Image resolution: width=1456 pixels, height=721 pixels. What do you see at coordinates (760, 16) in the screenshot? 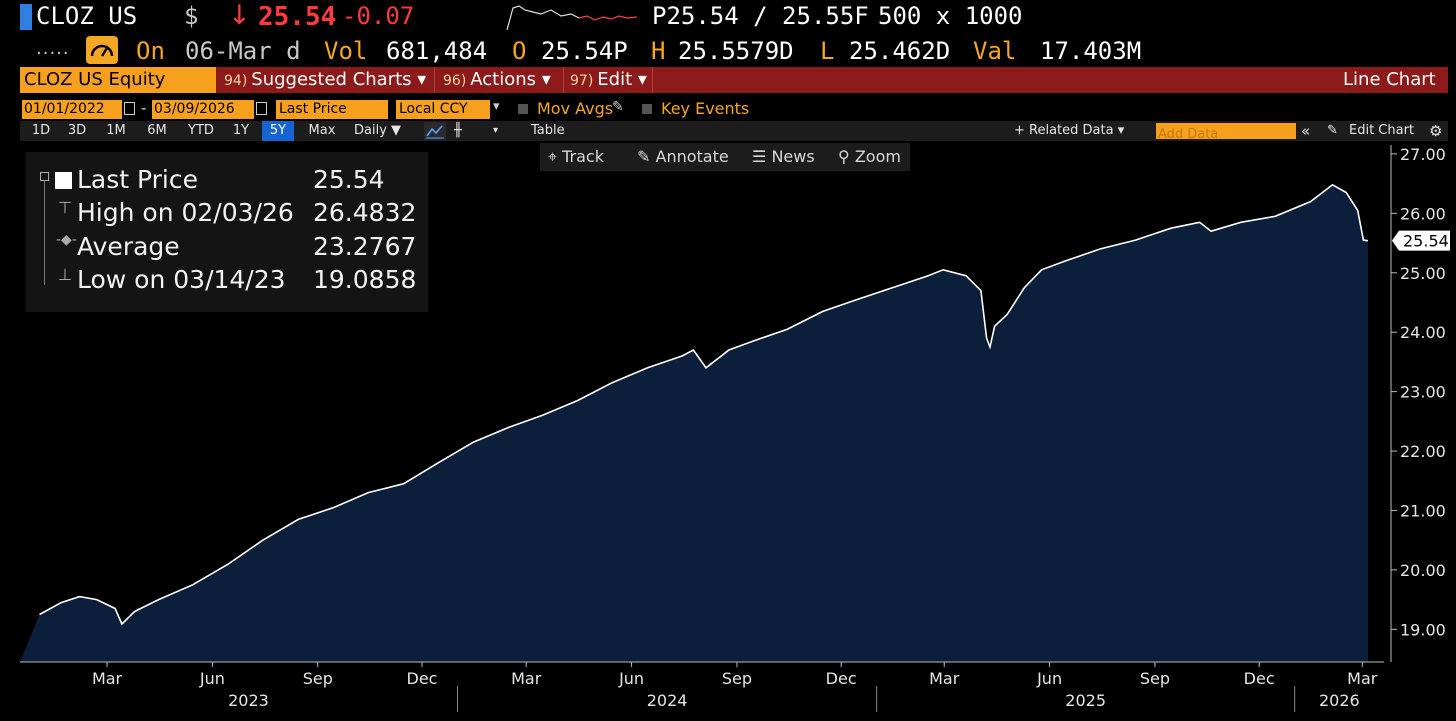
I see `bid-ask: P25.54 / 25.55F` at bounding box center [760, 16].